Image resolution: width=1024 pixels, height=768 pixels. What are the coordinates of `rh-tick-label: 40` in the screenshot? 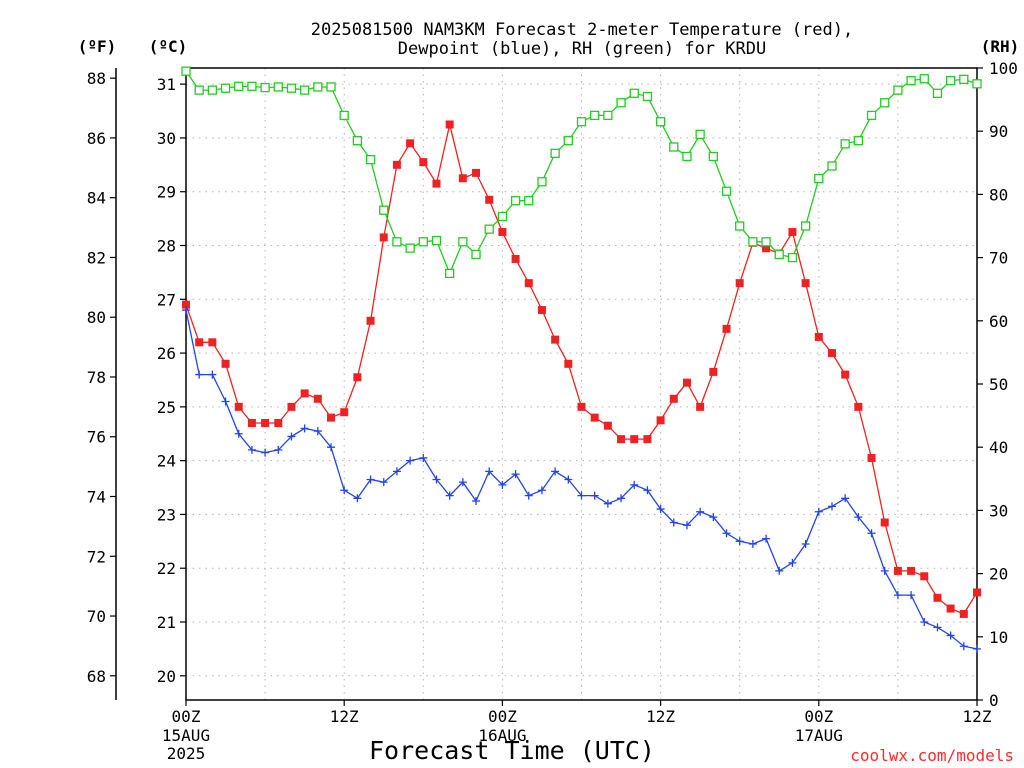 It's located at (998, 447).